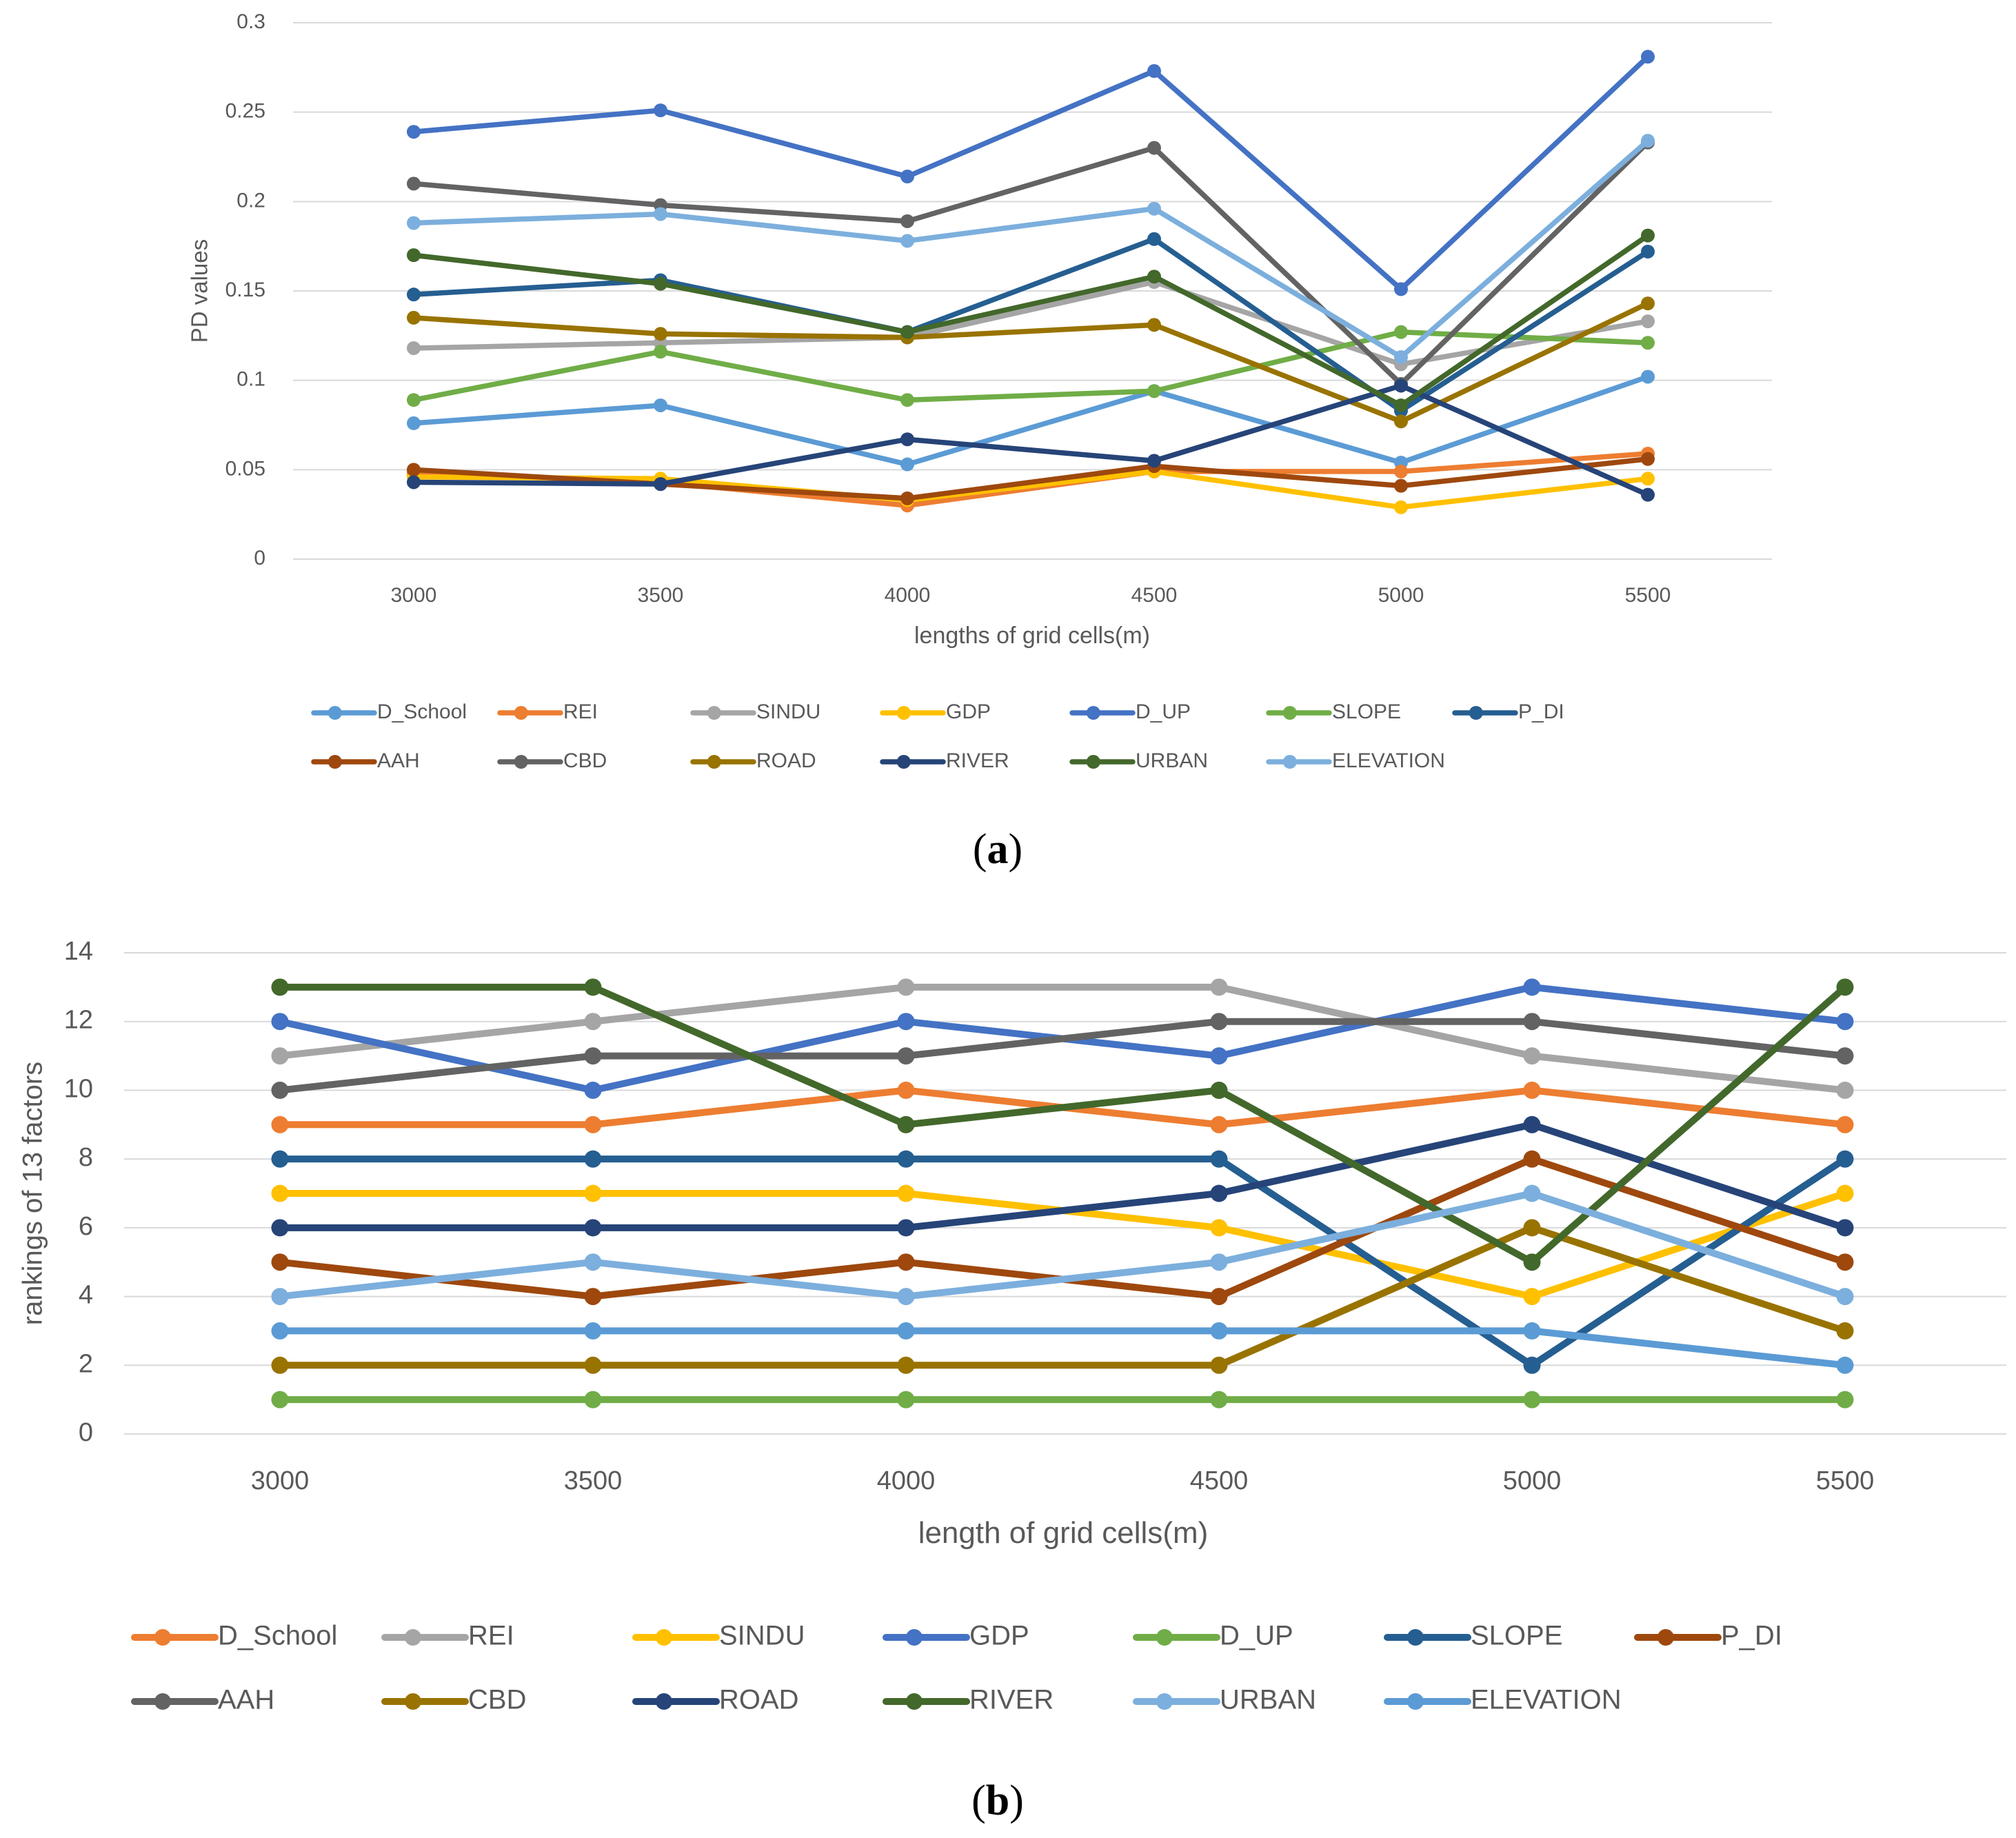 This screenshot has height=1838, width=2016. Describe the element at coordinates (1062, 1056) in the screenshot. I see `series-aah` at that location.